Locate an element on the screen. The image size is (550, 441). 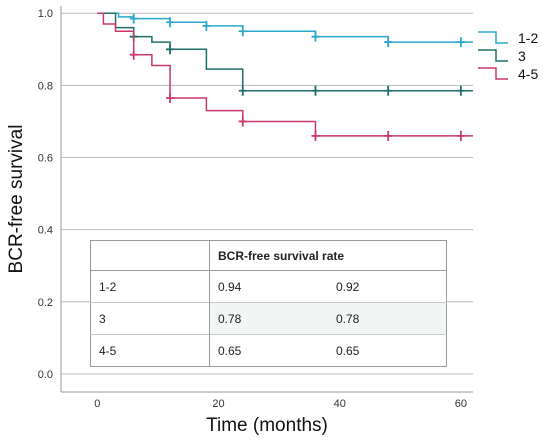
table-cell-value: 0.92 is located at coordinates (387, 286).